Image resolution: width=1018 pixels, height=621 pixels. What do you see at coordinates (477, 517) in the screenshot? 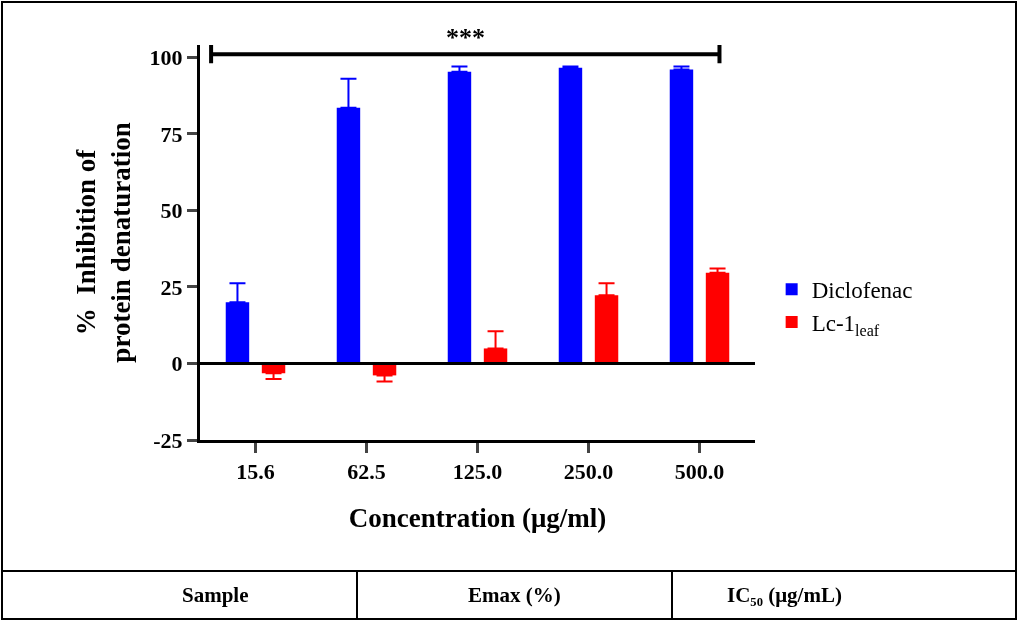
I see `x-axis-title: Concentration (μg/ml)` at bounding box center [477, 517].